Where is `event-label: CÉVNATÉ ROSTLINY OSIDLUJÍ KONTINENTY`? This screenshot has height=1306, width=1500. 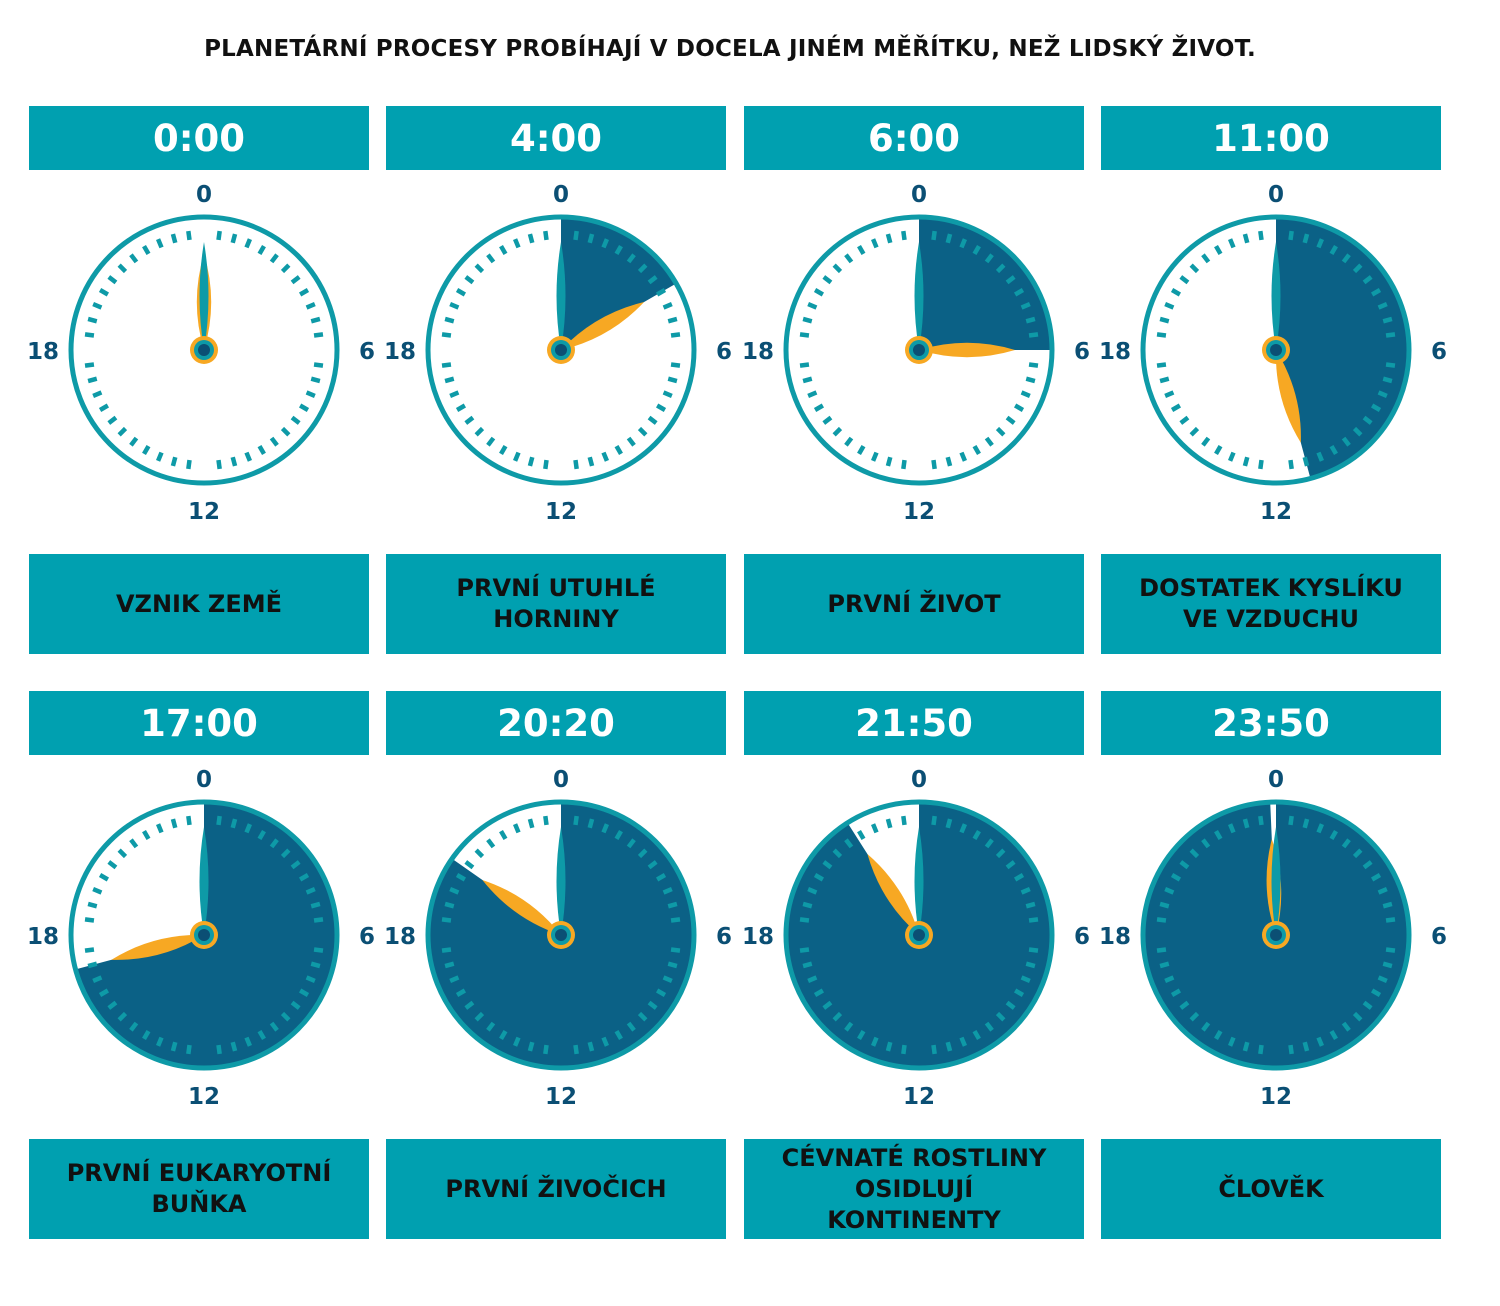
event-label: CÉVNATÉ ROSTLINY OSIDLUJÍ KONTINENTY is located at coordinates (914, 1189).